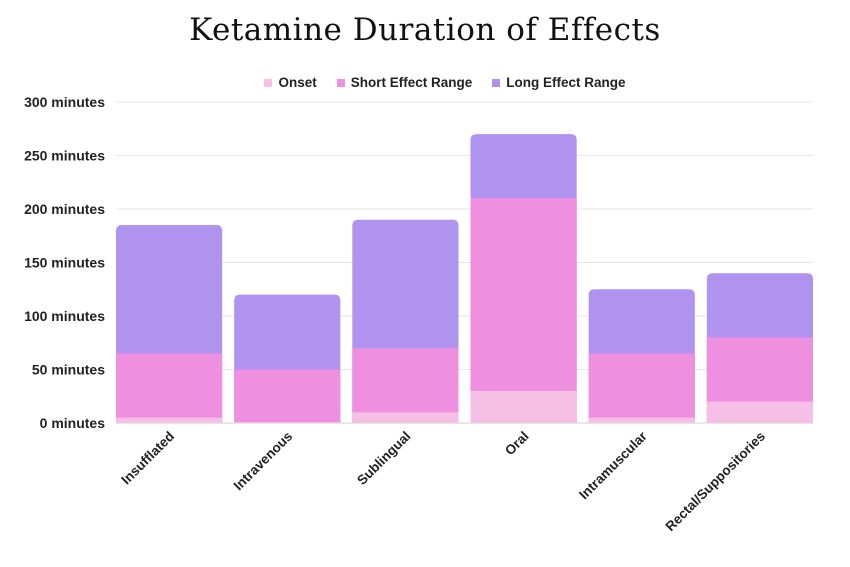 Image resolution: width=850 pixels, height=567 pixels. Describe the element at coordinates (64, 209) in the screenshot. I see `y-tick-label: 200 minutes` at that location.